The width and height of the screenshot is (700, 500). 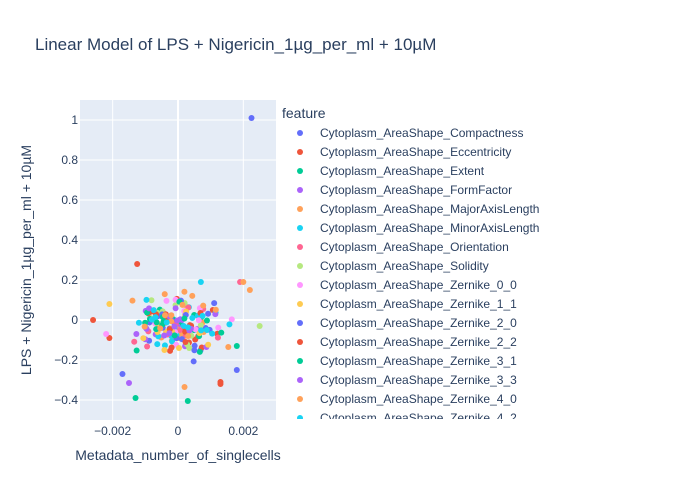 I want to click on legend-item: Cytoplasm_AreaShape_MajorAxisLength, so click(x=418, y=209).